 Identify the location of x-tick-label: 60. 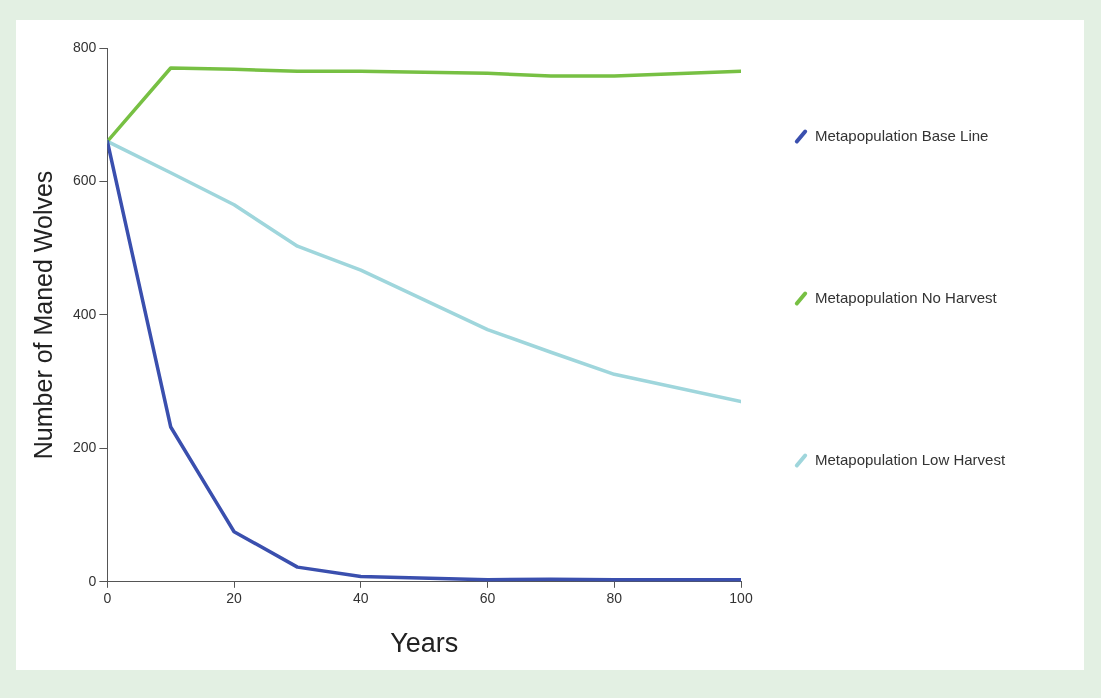
(487, 598).